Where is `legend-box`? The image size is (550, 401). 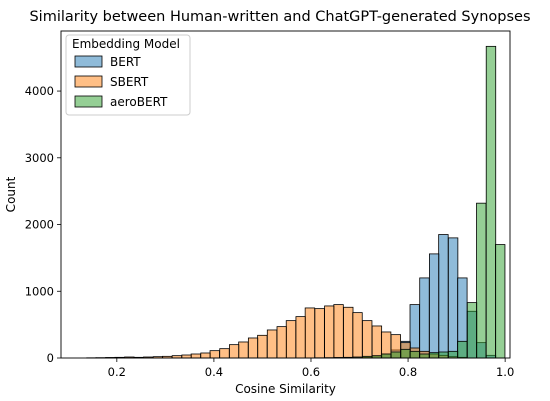 legend-box is located at coordinates (128, 75).